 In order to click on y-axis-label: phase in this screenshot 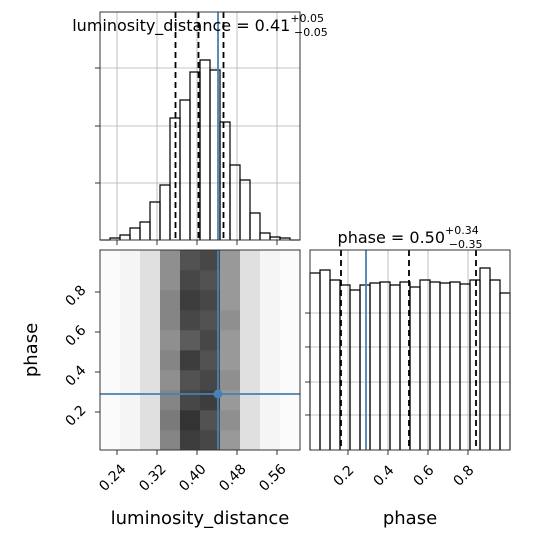, I will do `click(31, 350)`.